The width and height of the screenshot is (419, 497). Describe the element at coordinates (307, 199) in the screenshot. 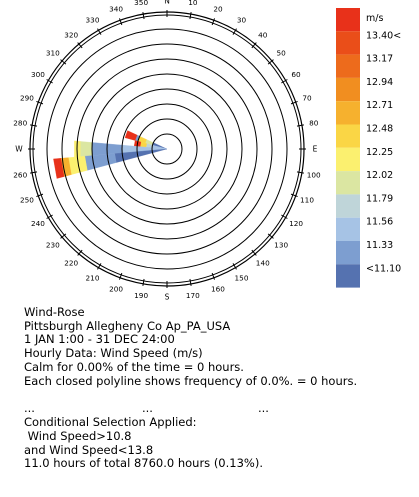

I see `direction-label: 110` at that location.